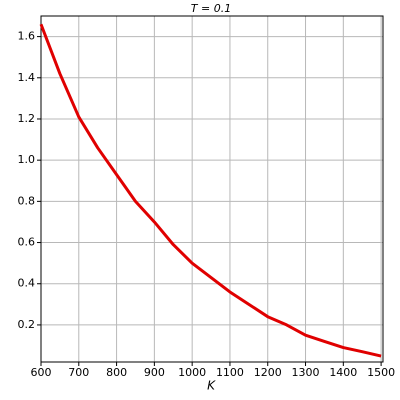 This screenshot has height=400, width=400. I want to click on y-tick-label: 1.0, so click(27, 159).